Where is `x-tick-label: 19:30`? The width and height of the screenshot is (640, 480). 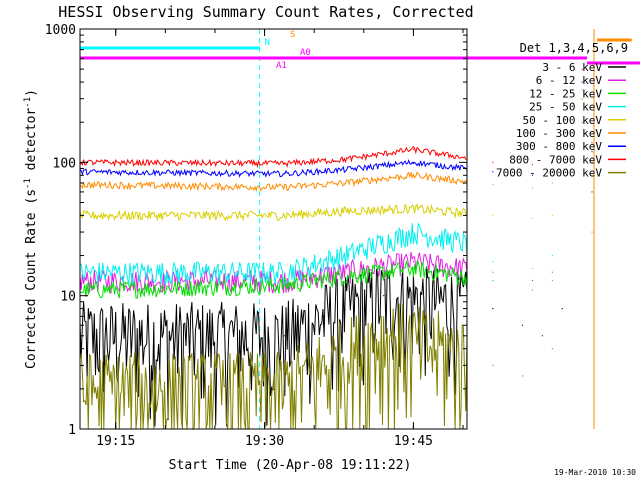 x-tick-label: 19:30 is located at coordinates (264, 441).